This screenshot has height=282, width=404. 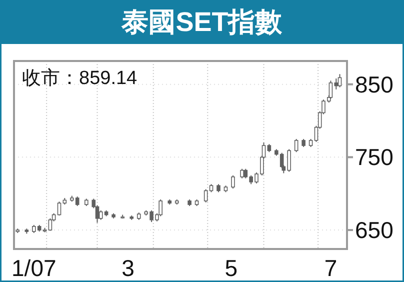 What do you see at coordinates (374, 157) in the screenshot?
I see `y-tick-label: 750` at bounding box center [374, 157].